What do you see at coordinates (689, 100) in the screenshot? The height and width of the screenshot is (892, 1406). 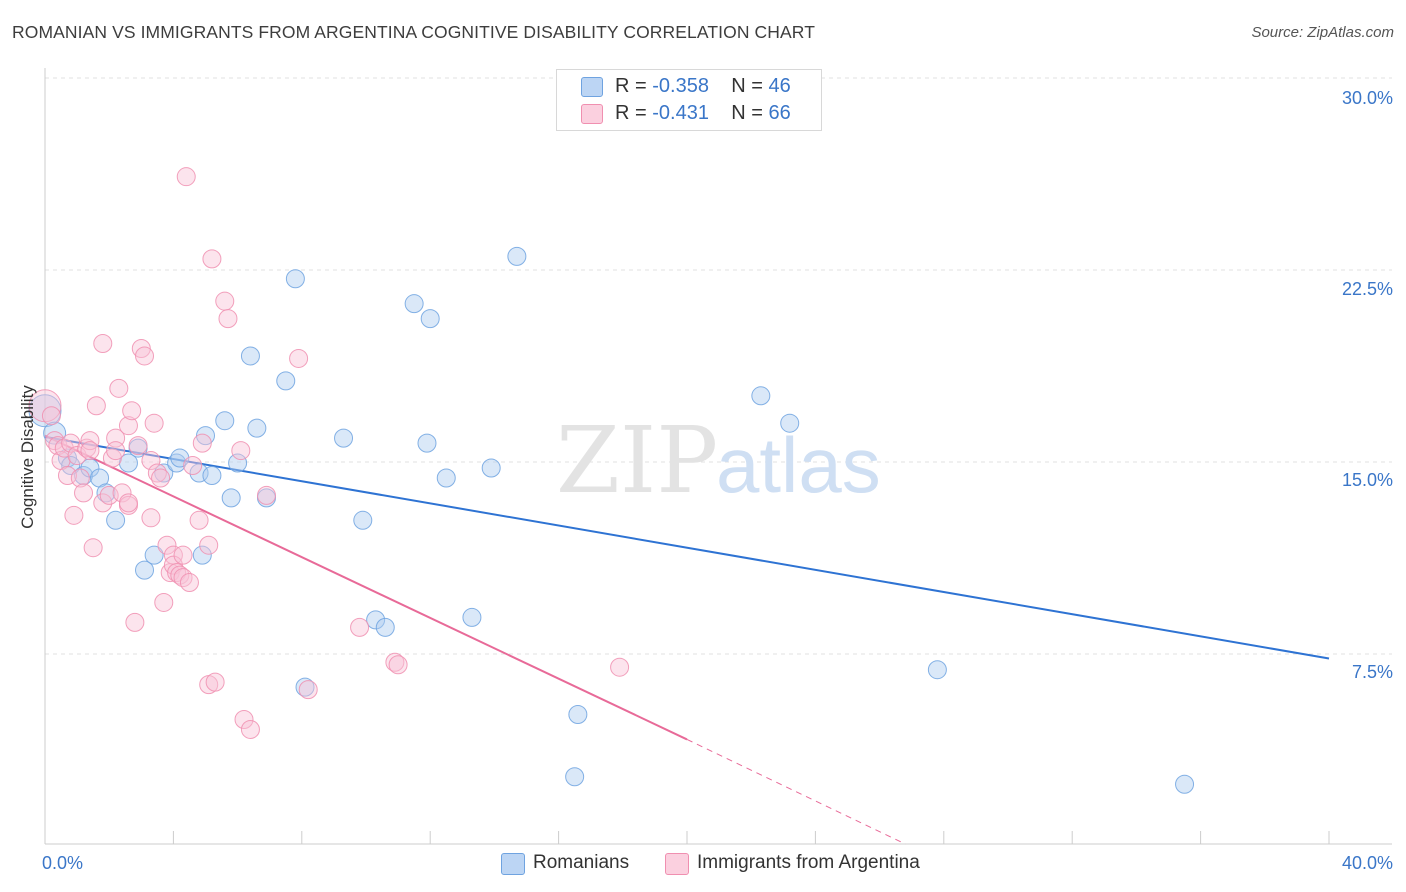 I see `stats-legend: R = -0.358 N = 46 R = -0.431 N = 66` at bounding box center [689, 100].